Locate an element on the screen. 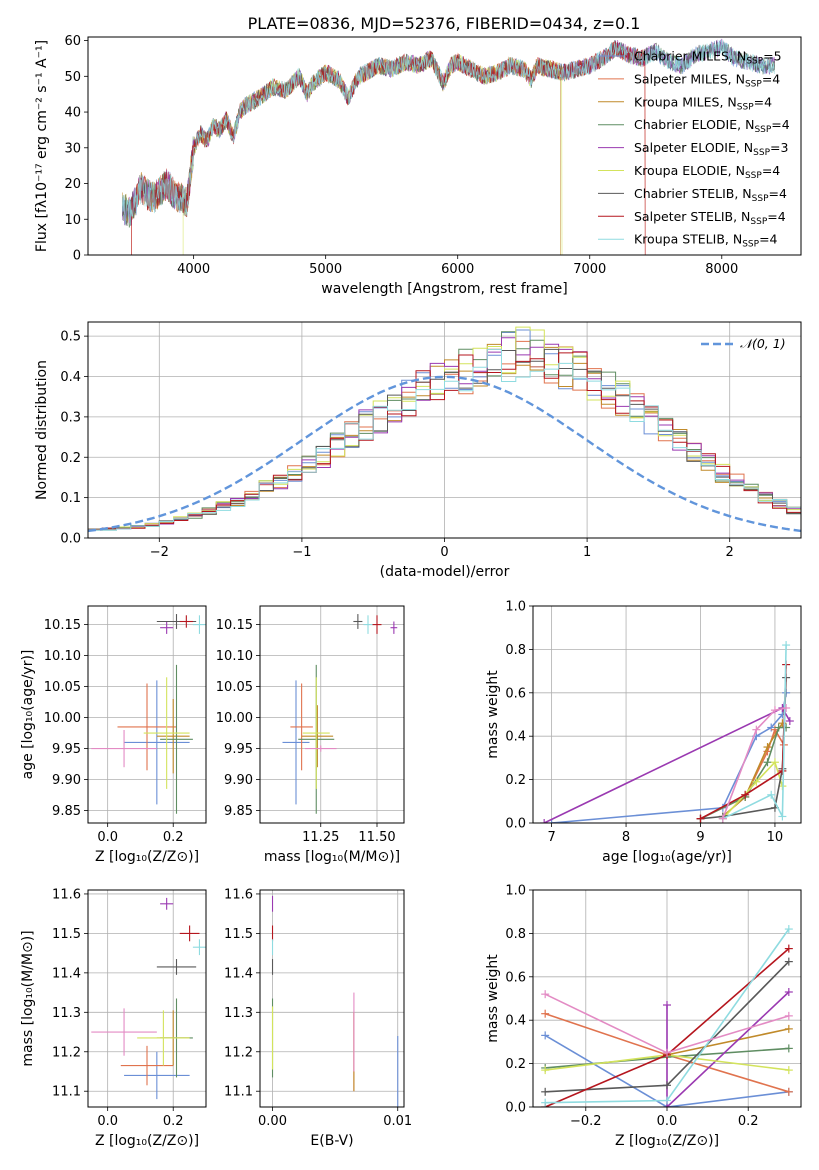 The width and height of the screenshot is (819, 1170). y-tick-label: 0.1 is located at coordinates (70, 498).